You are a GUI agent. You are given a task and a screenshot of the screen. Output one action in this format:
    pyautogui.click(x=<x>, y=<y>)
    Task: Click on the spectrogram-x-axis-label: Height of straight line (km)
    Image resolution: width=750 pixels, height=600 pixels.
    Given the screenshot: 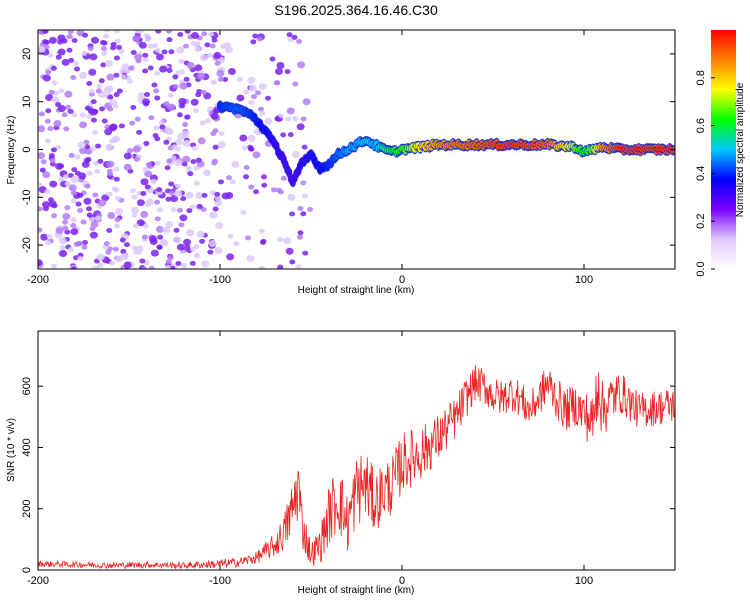 What is the action you would take?
    pyautogui.click(x=356, y=290)
    